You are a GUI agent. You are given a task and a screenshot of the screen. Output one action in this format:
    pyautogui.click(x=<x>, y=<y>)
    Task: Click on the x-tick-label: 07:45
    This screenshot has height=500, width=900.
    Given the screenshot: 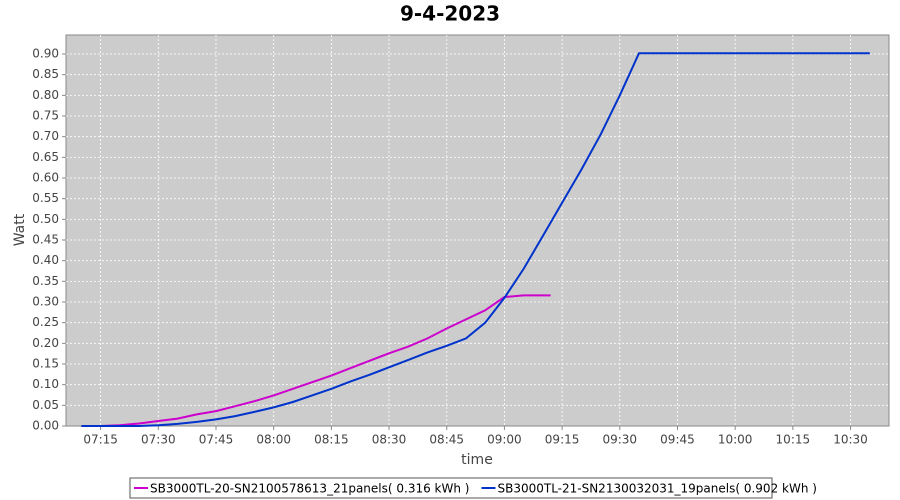 What is the action you would take?
    pyautogui.click(x=216, y=440)
    